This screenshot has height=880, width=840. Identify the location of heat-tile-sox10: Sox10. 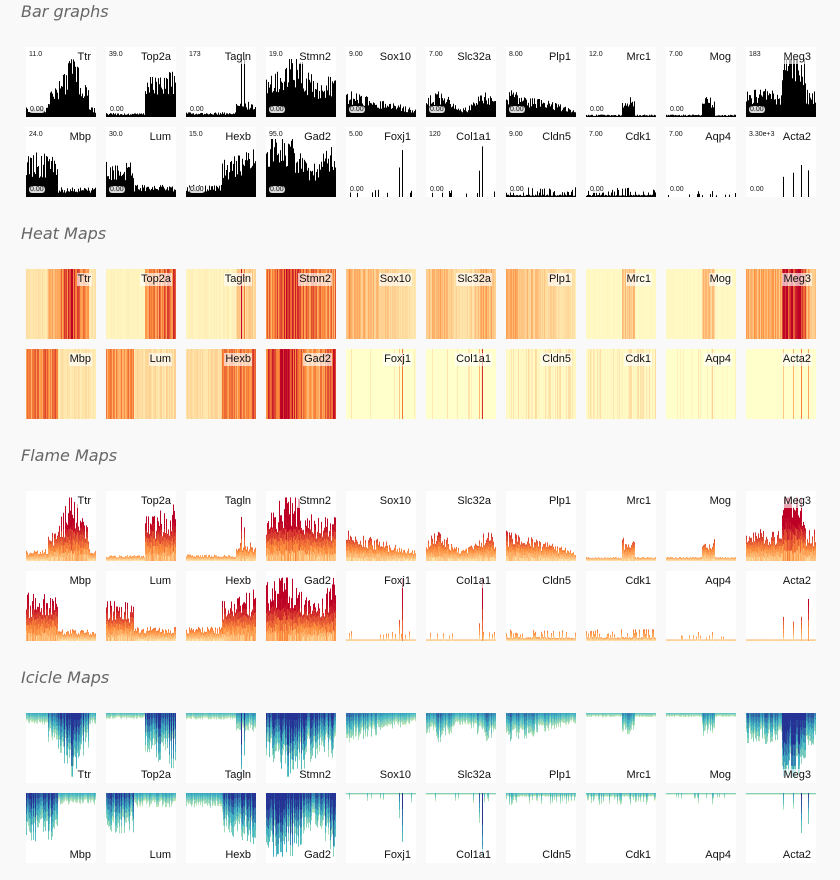
(381, 304).